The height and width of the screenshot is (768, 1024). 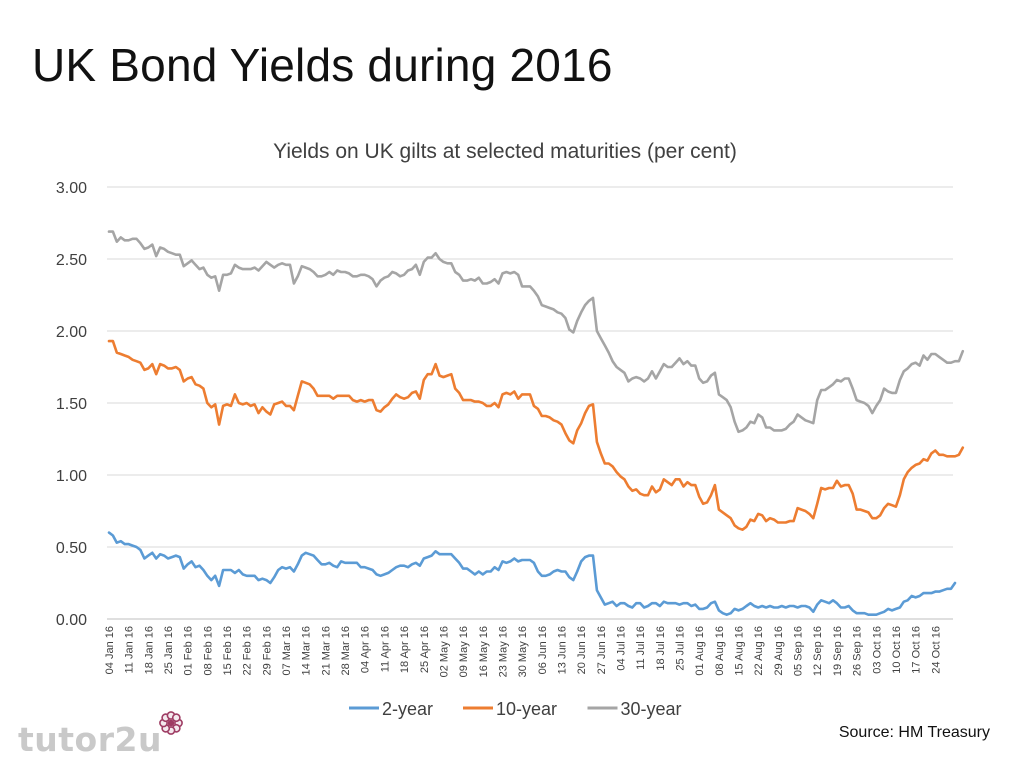 What do you see at coordinates (858, 651) in the screenshot?
I see `x-tick-label: 26 Sep 16` at bounding box center [858, 651].